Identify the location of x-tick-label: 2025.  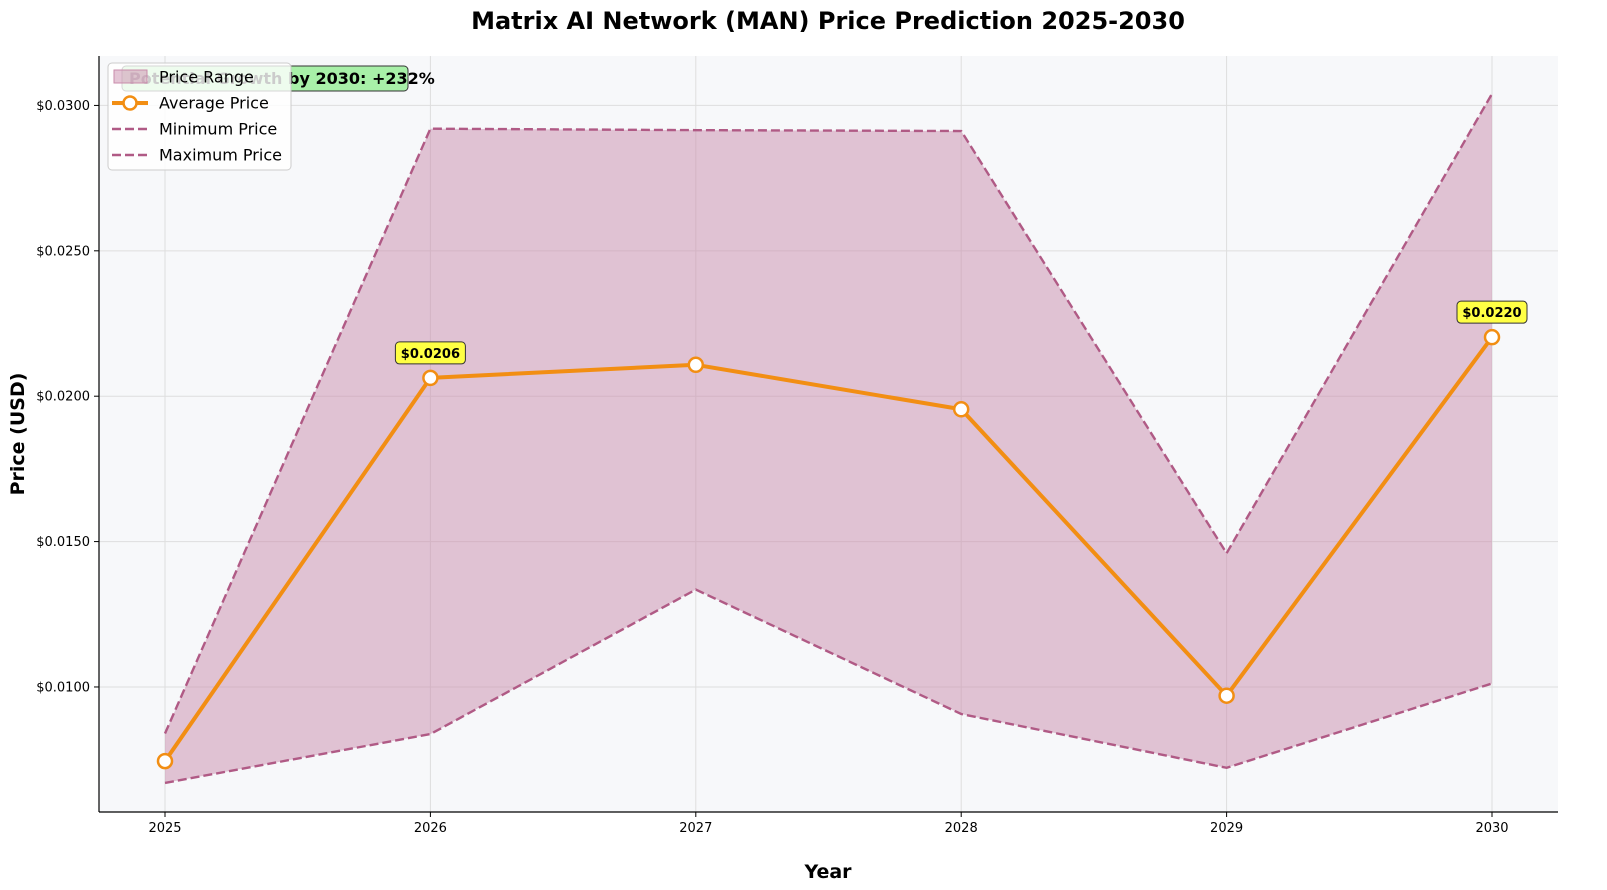
(164, 828).